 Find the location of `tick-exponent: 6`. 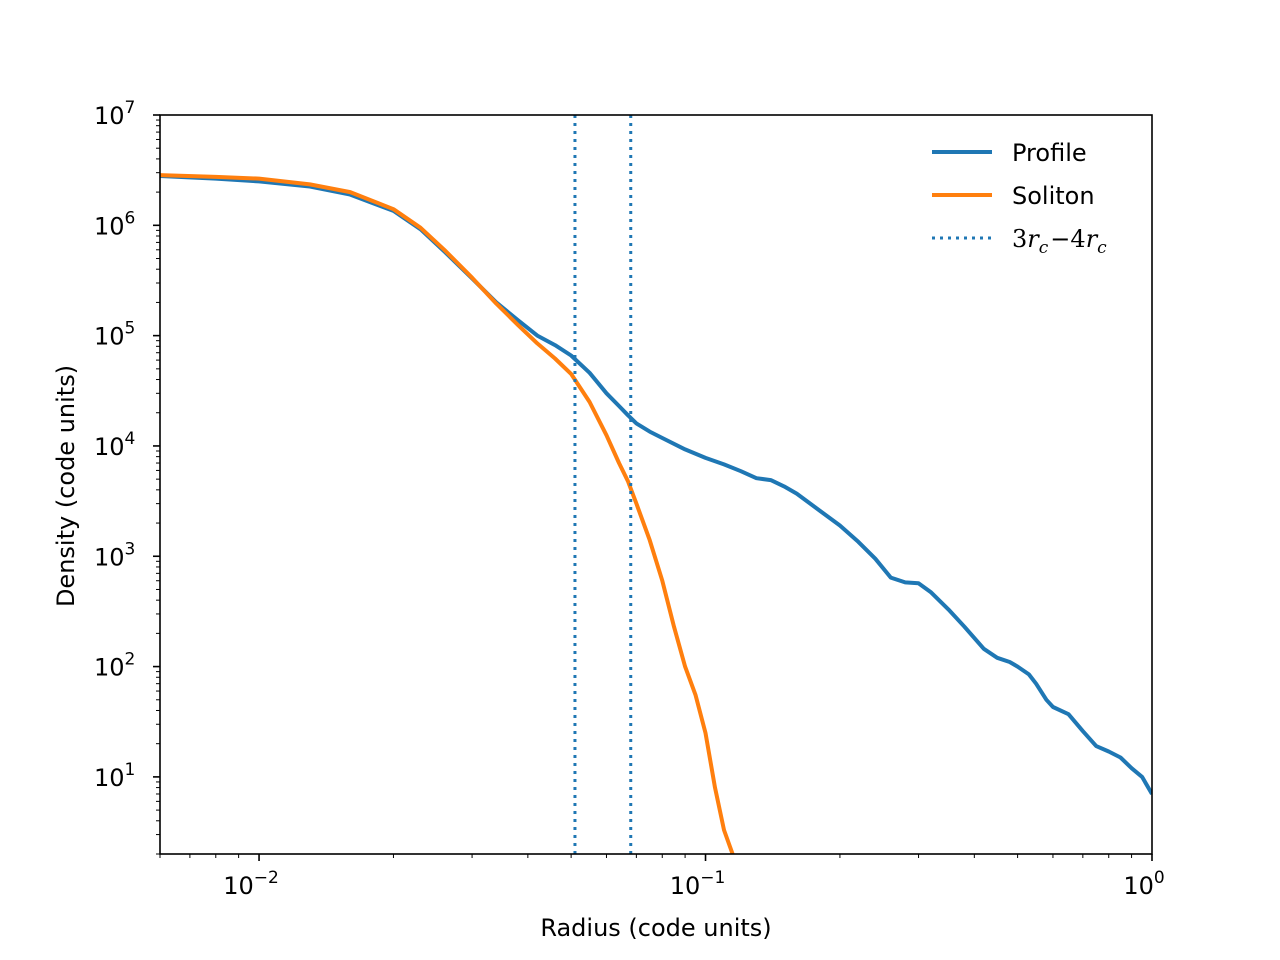

tick-exponent: 6 is located at coordinates (130, 218).